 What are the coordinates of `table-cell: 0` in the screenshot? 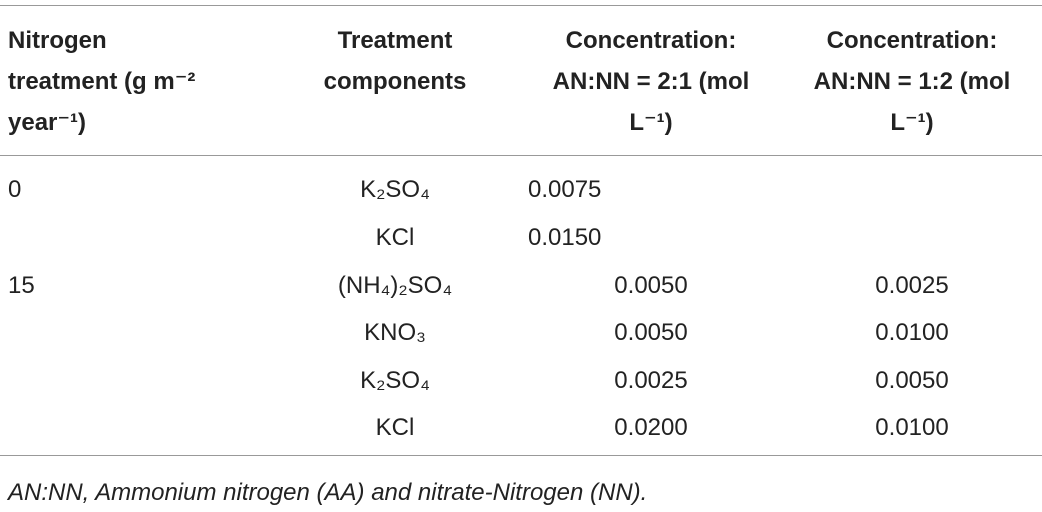 It's located at (15, 189).